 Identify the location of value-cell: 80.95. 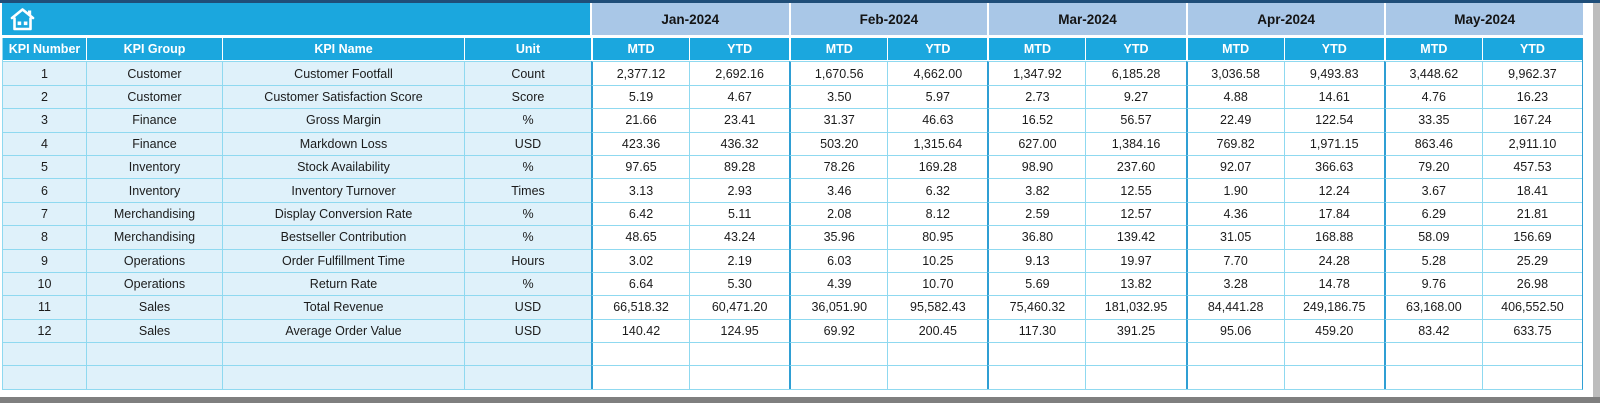
(938, 237).